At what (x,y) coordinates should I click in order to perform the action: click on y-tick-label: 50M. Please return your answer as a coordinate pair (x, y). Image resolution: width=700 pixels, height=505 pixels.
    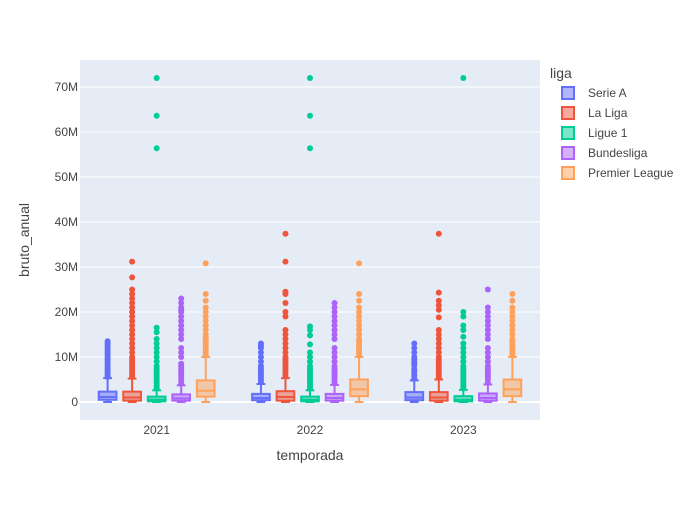
    Looking at the image, I should click on (66, 177).